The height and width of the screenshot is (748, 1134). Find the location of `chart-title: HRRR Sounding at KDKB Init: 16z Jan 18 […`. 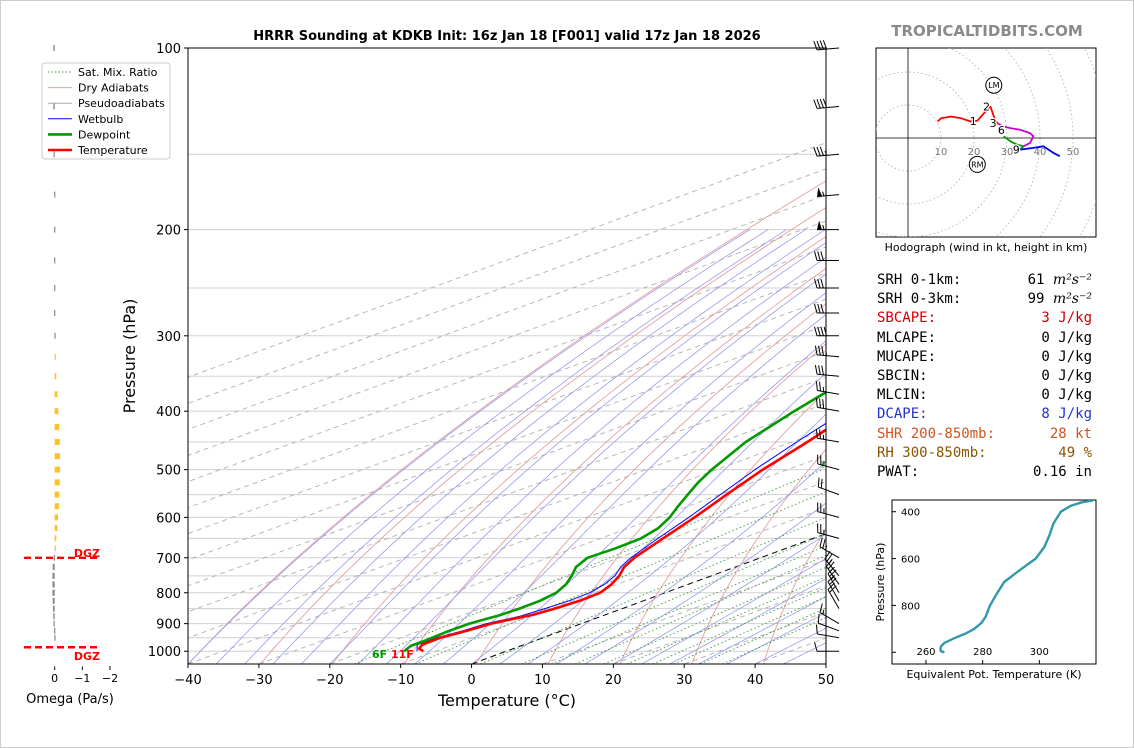

chart-title: HRRR Sounding at KDKB Init: 16z Jan 18 [… is located at coordinates (506, 36).